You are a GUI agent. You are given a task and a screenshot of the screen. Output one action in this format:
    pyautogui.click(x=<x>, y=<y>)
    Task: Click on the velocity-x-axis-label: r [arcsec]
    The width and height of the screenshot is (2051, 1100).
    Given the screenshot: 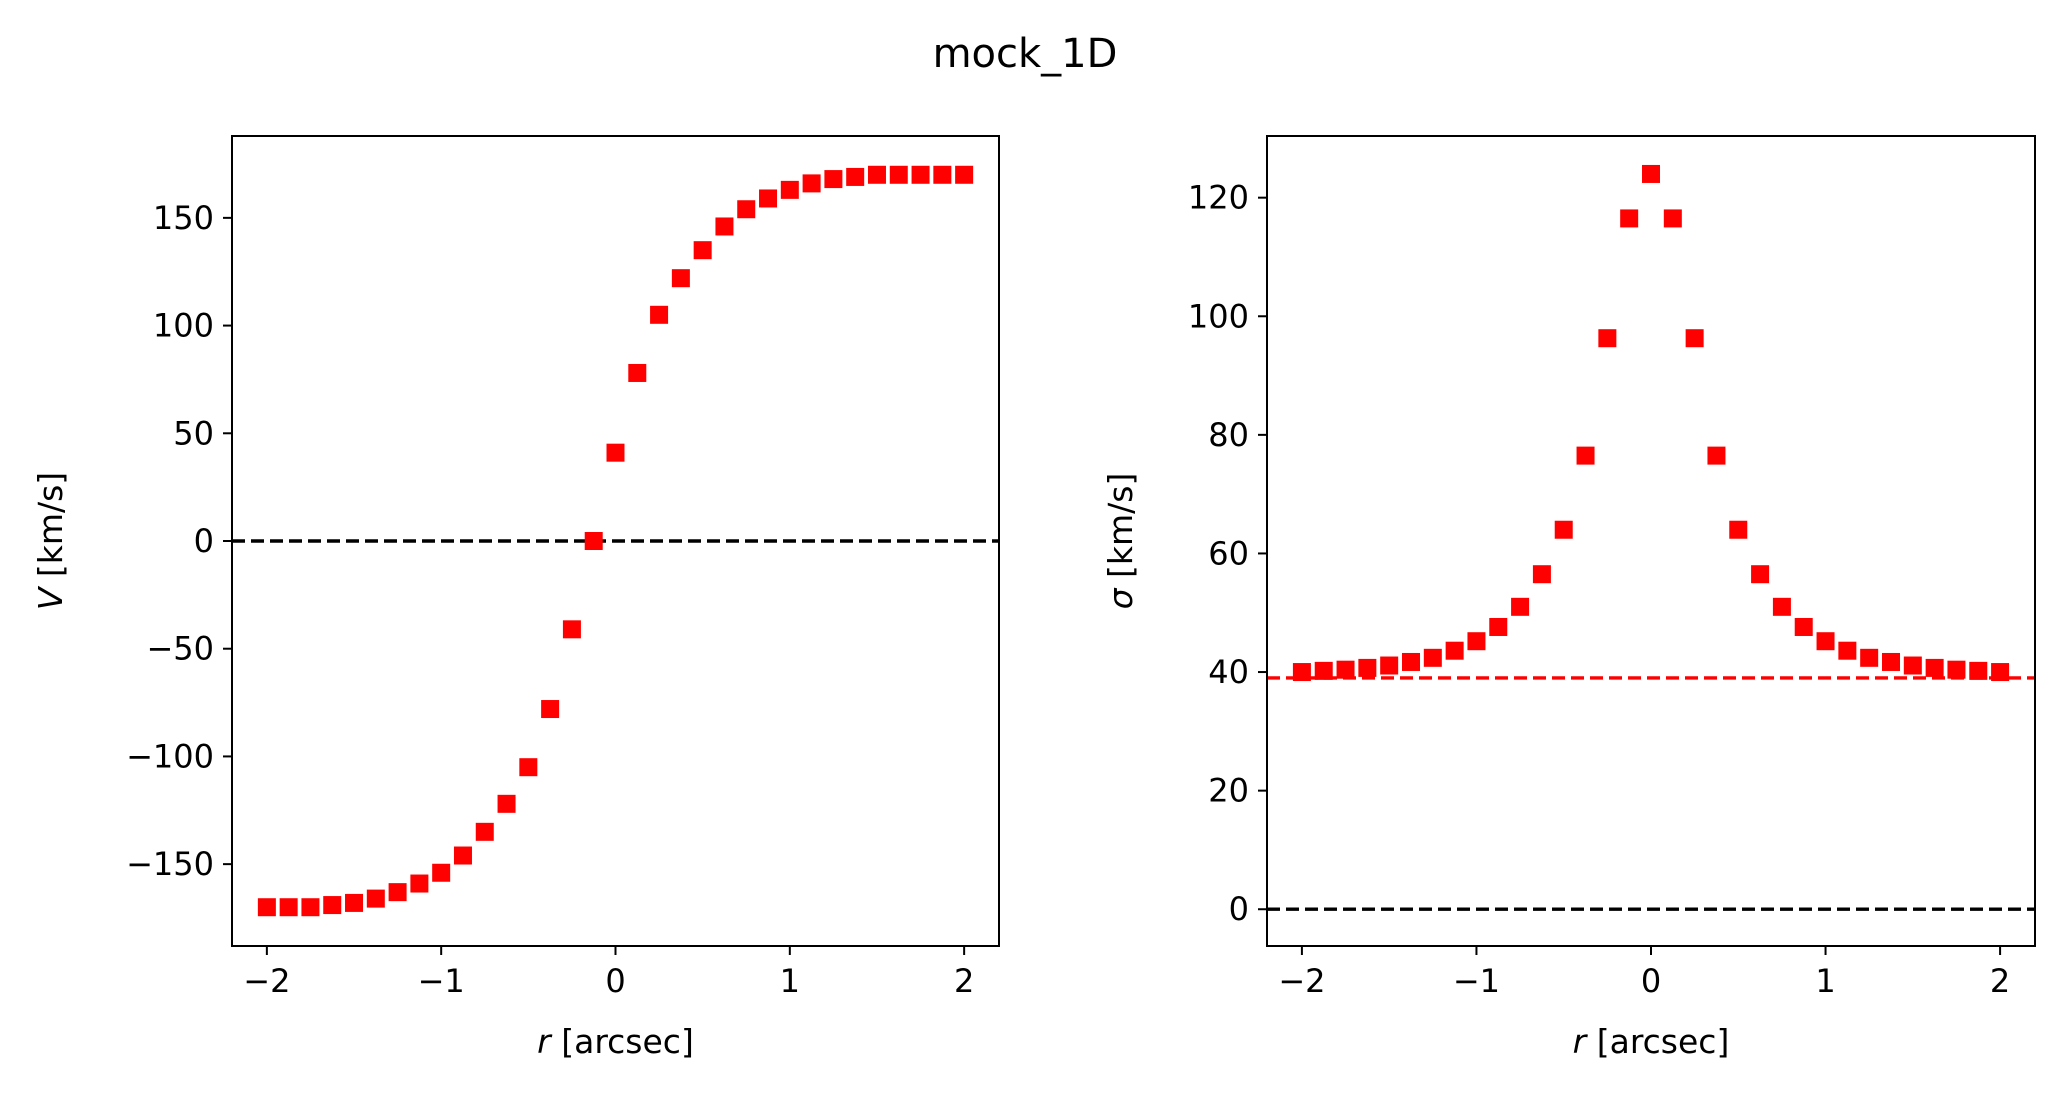 What is the action you would take?
    pyautogui.click(x=615, y=1041)
    